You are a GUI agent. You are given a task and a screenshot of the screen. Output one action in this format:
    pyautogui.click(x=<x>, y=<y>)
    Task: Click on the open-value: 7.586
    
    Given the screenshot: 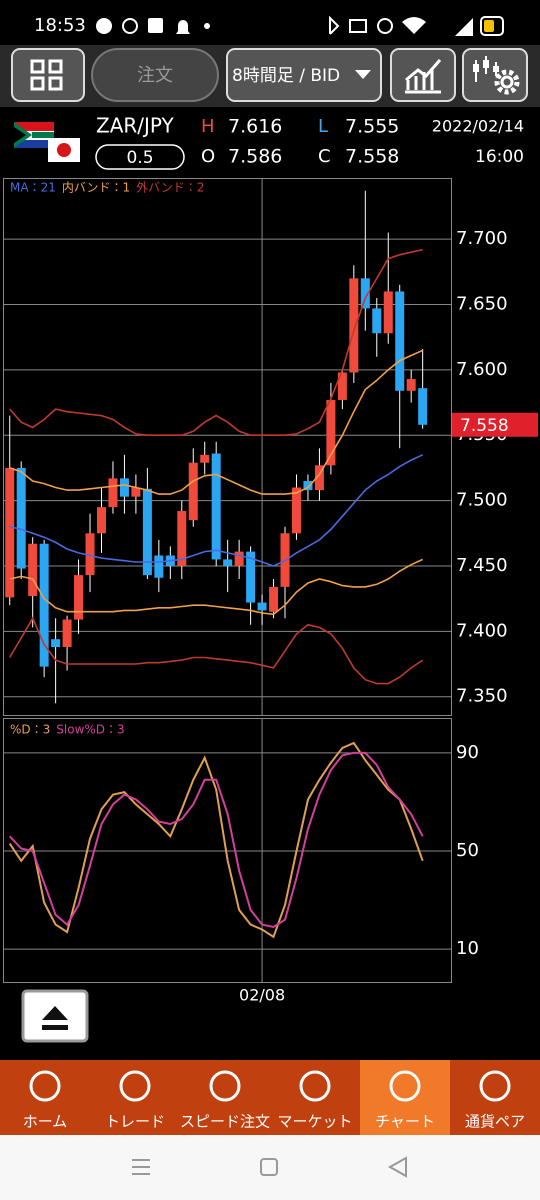 What is the action you would take?
    pyautogui.click(x=255, y=157)
    